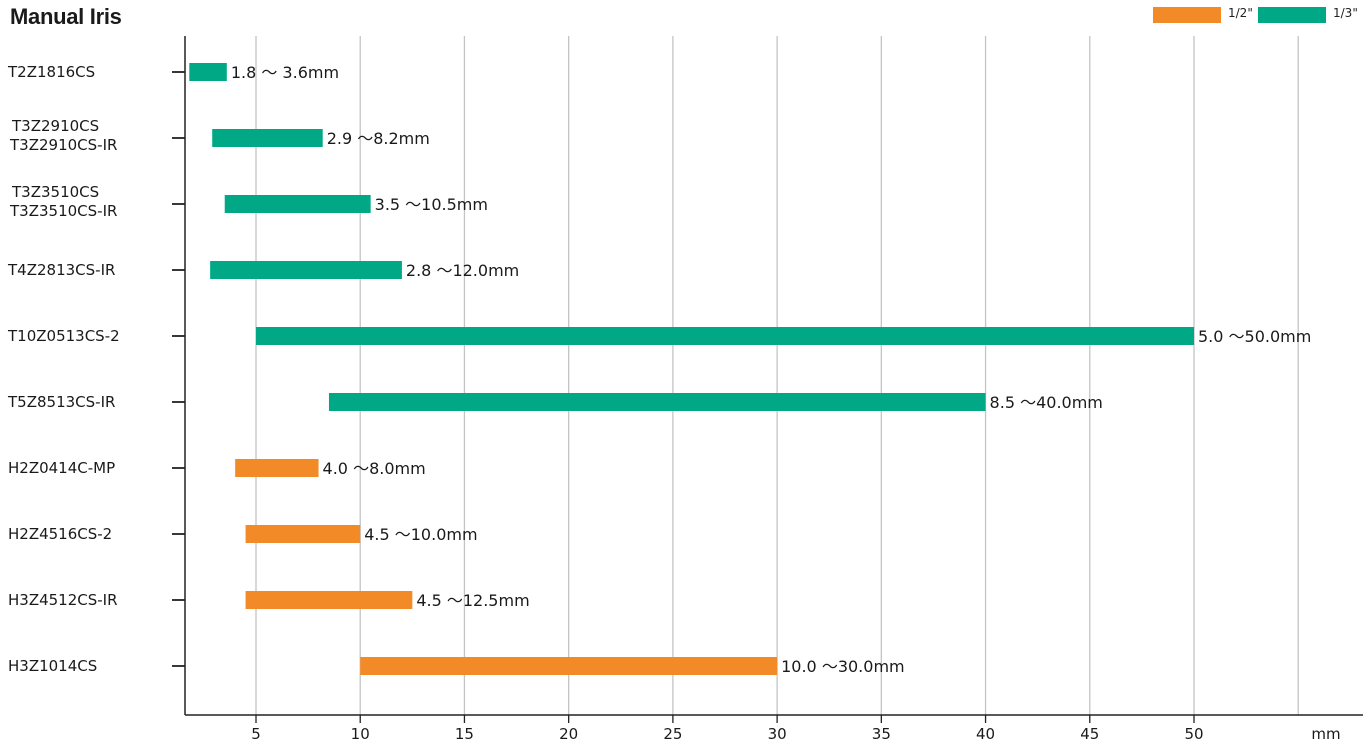 The width and height of the screenshot is (1363, 745). Describe the element at coordinates (51, 72) in the screenshot. I see `category-label: T2Z1816CS` at that location.